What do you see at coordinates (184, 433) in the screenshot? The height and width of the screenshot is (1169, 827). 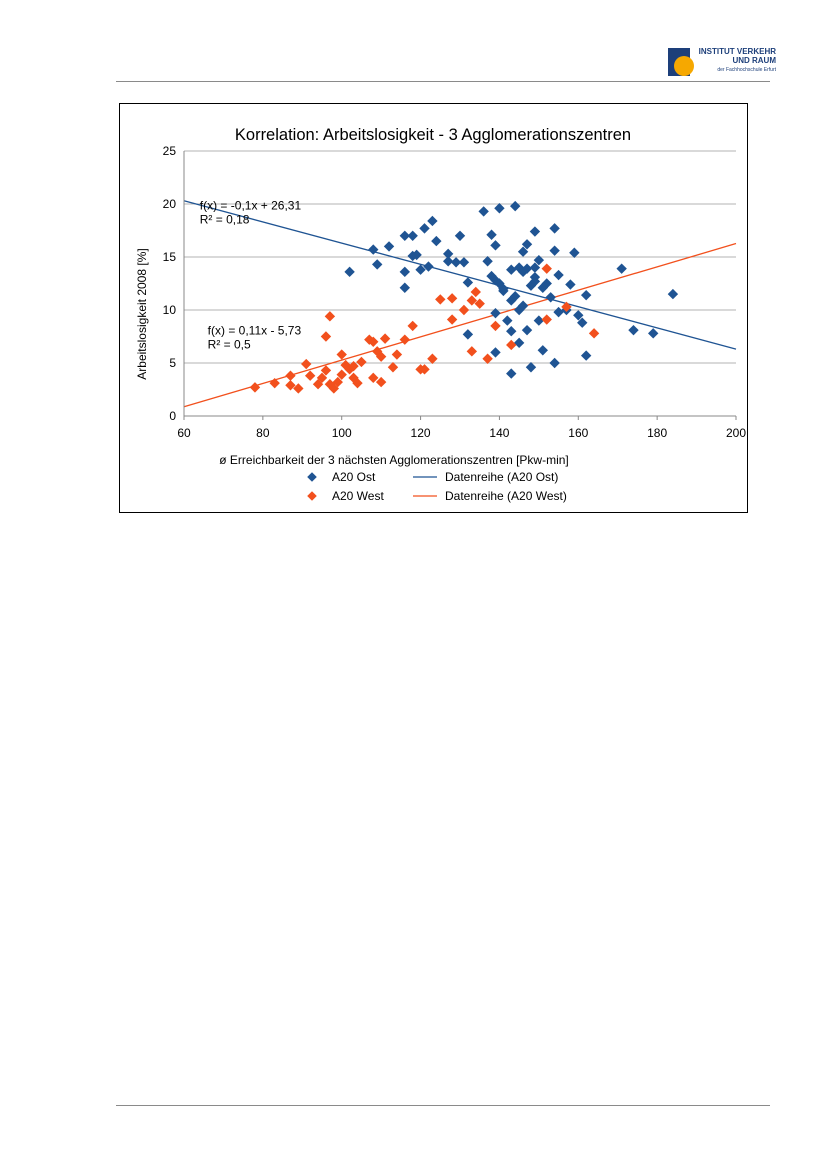 I see `x-tick-label-0: 60` at bounding box center [184, 433].